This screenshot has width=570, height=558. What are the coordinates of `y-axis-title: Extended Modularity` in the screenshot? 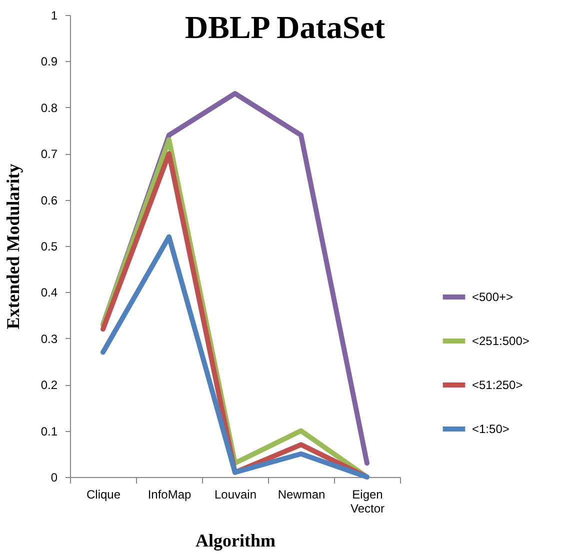 It's located at (12, 247).